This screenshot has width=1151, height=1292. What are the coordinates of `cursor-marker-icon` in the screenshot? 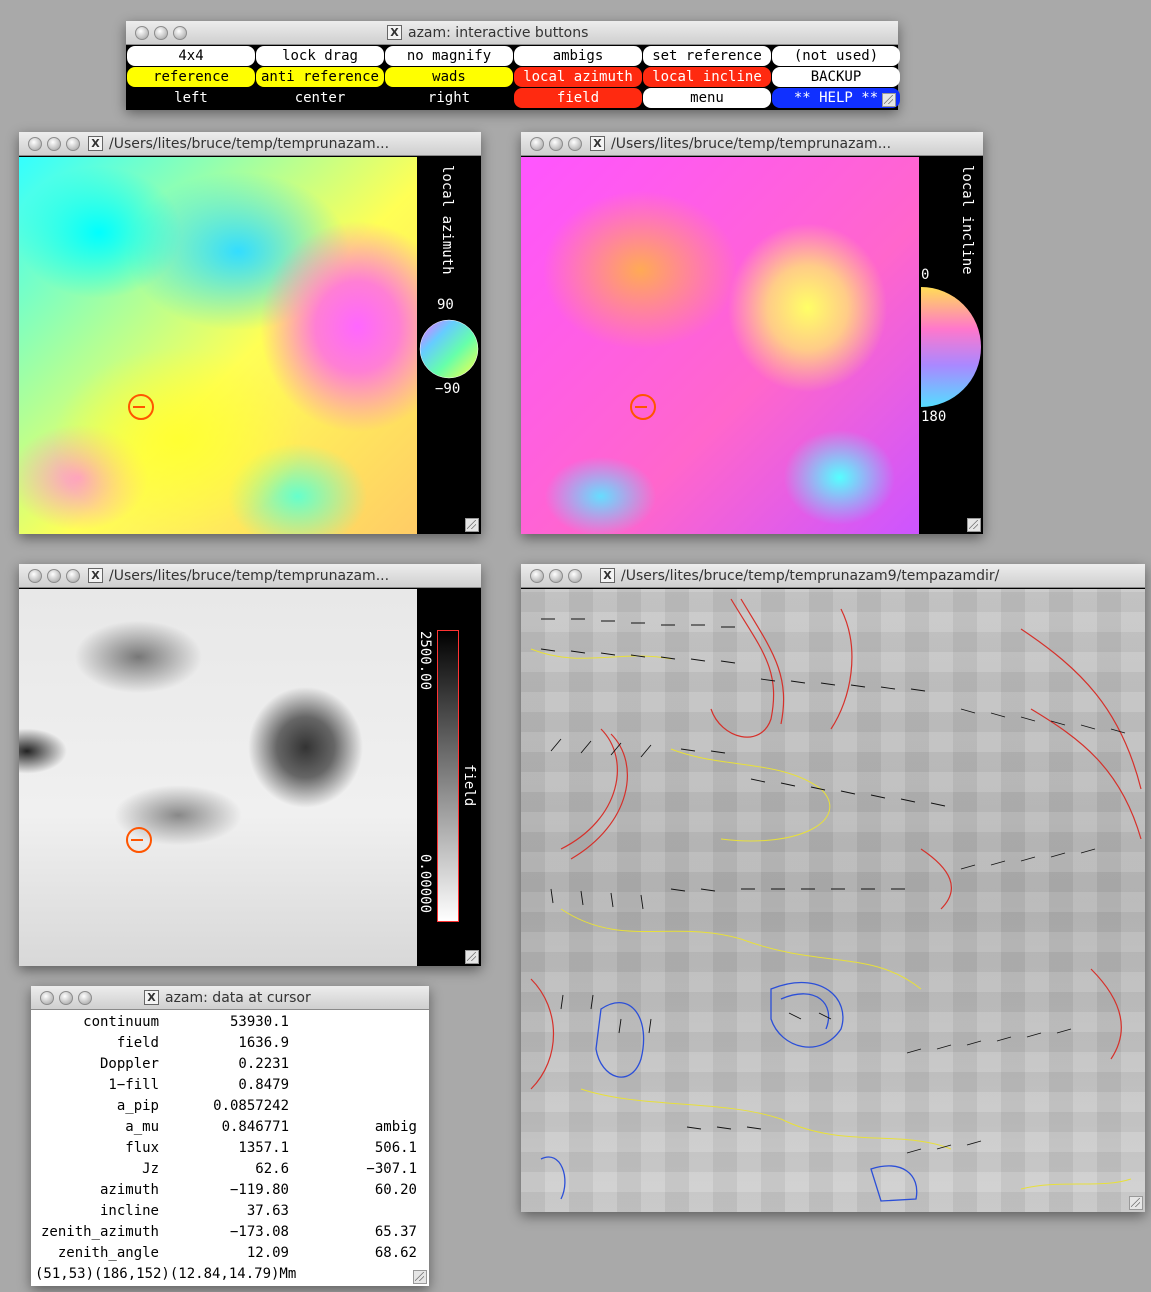 It's located at (643, 407).